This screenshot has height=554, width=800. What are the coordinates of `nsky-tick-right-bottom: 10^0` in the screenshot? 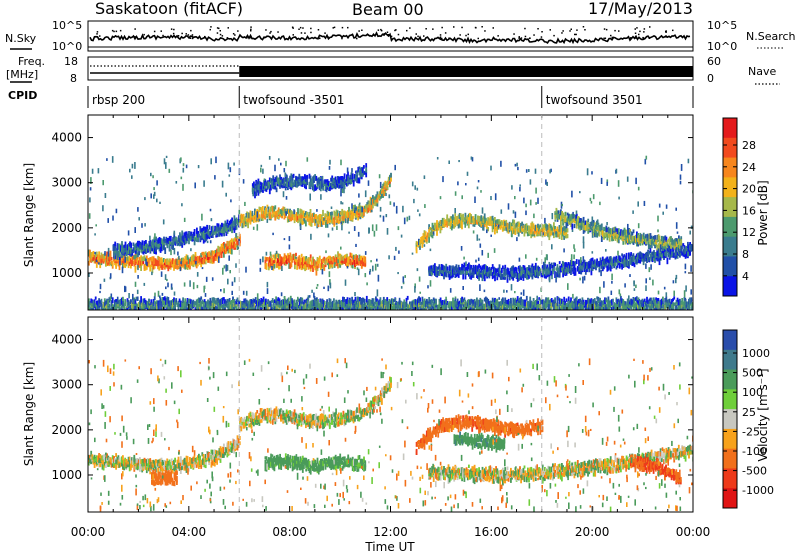 It's located at (722, 46).